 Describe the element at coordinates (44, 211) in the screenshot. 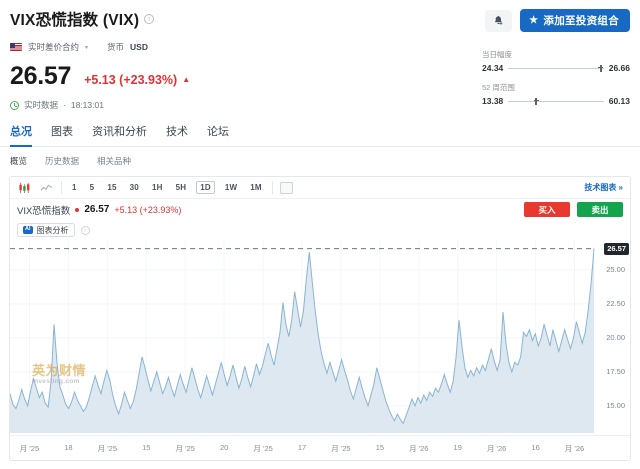

I see `chart-symbol: VIX恐慌指数` at that location.